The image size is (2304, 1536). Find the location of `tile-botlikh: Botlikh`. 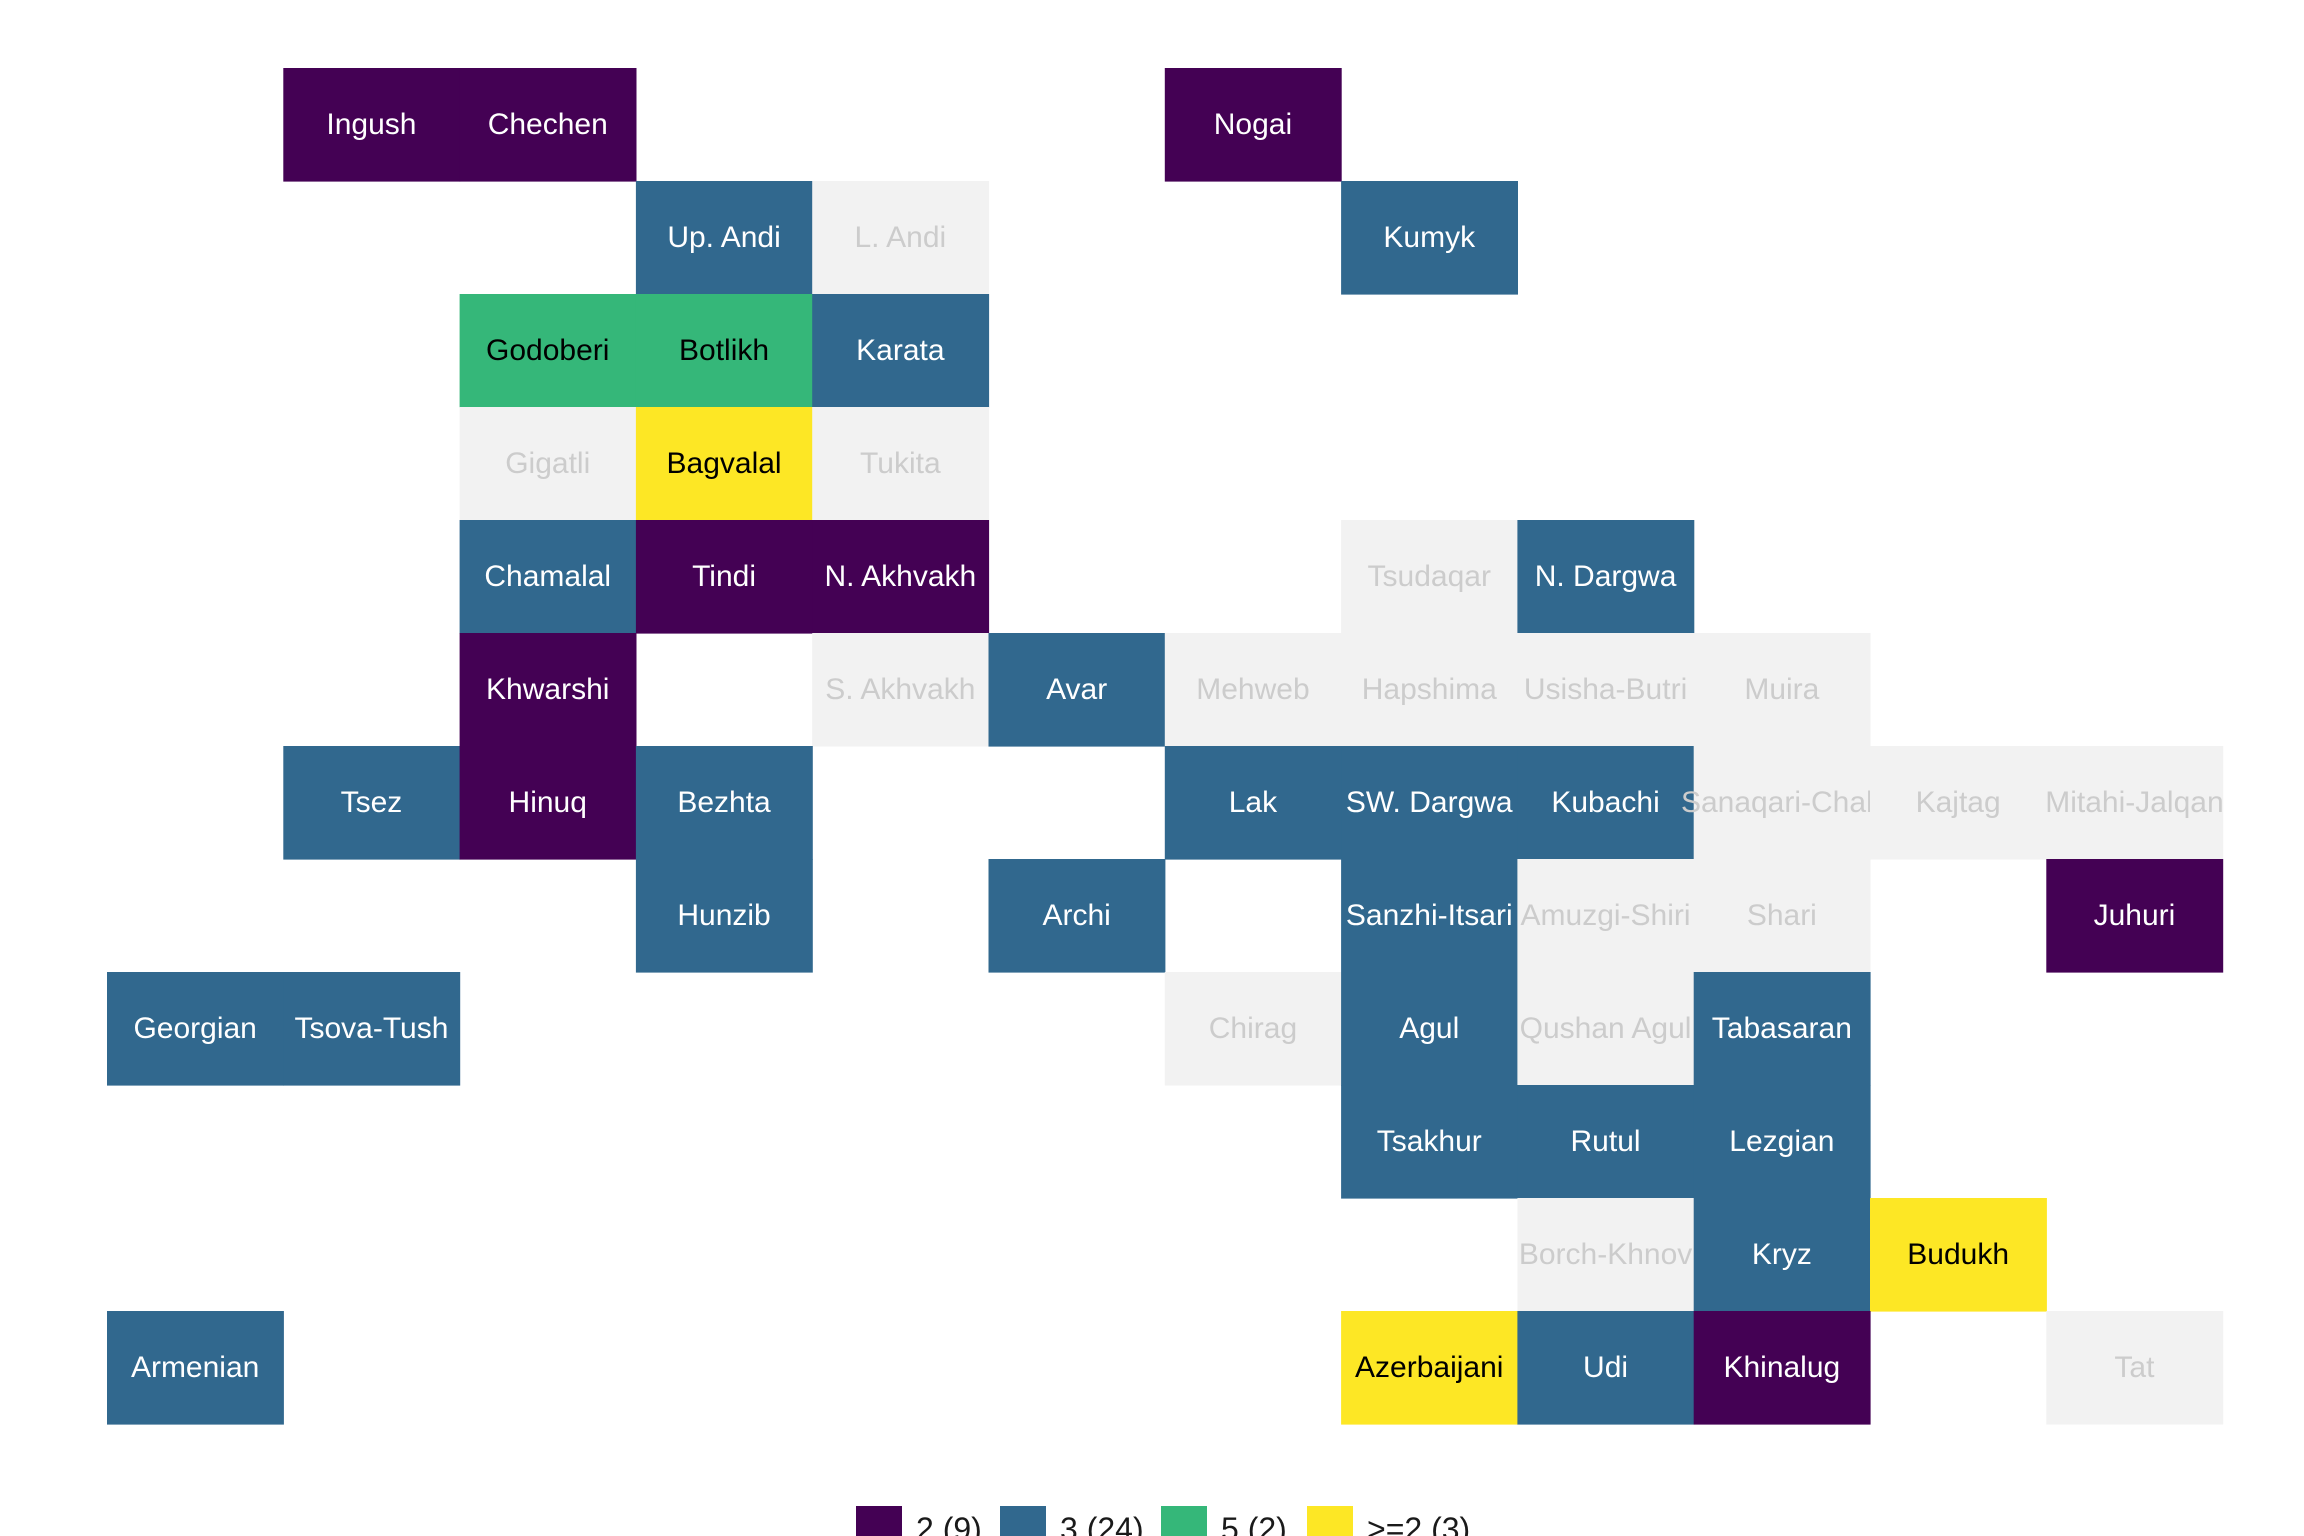

tile-botlikh: Botlikh is located at coordinates (724, 351).